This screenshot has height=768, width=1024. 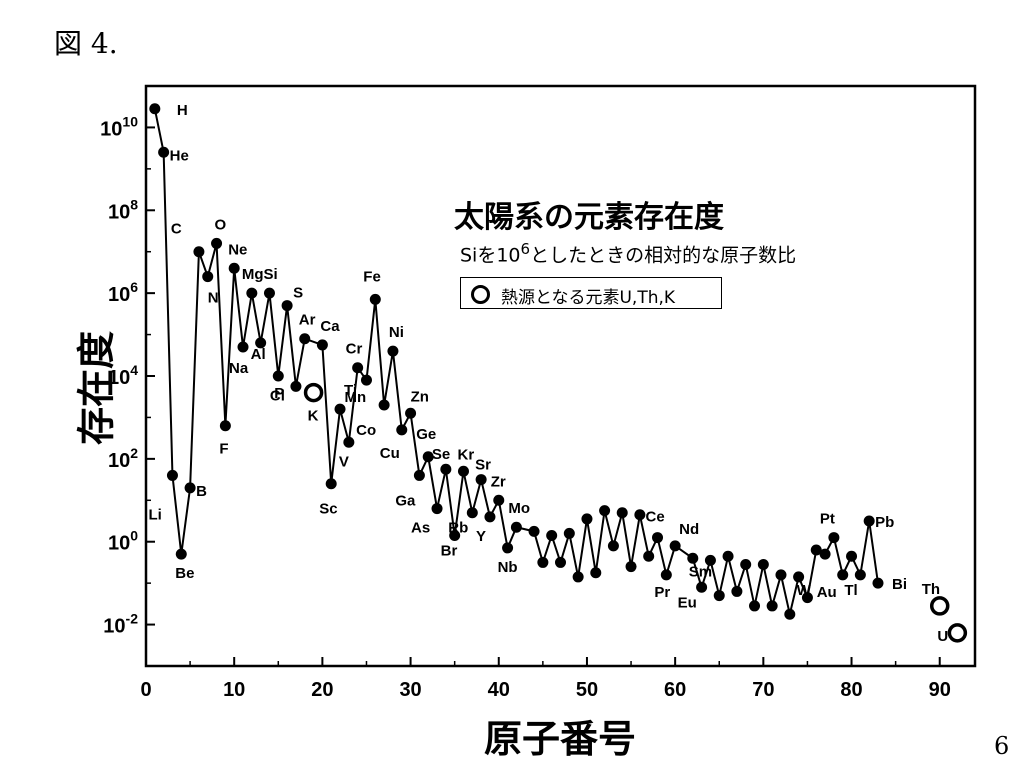 What do you see at coordinates (96, 388) in the screenshot?
I see `y-axis-label: 存在度` at bounding box center [96, 388].